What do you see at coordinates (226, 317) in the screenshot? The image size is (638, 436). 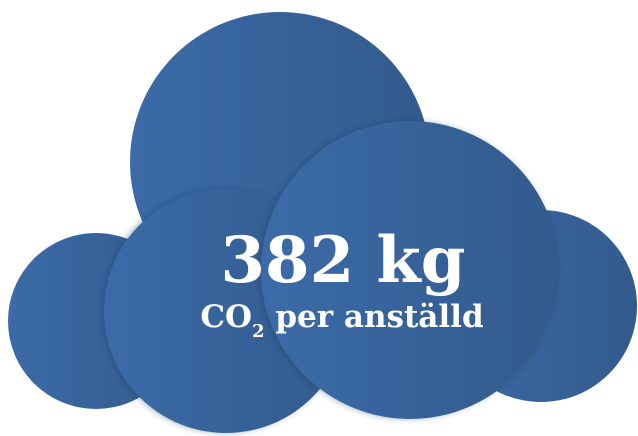 I see `label-prefix: CO` at bounding box center [226, 317].